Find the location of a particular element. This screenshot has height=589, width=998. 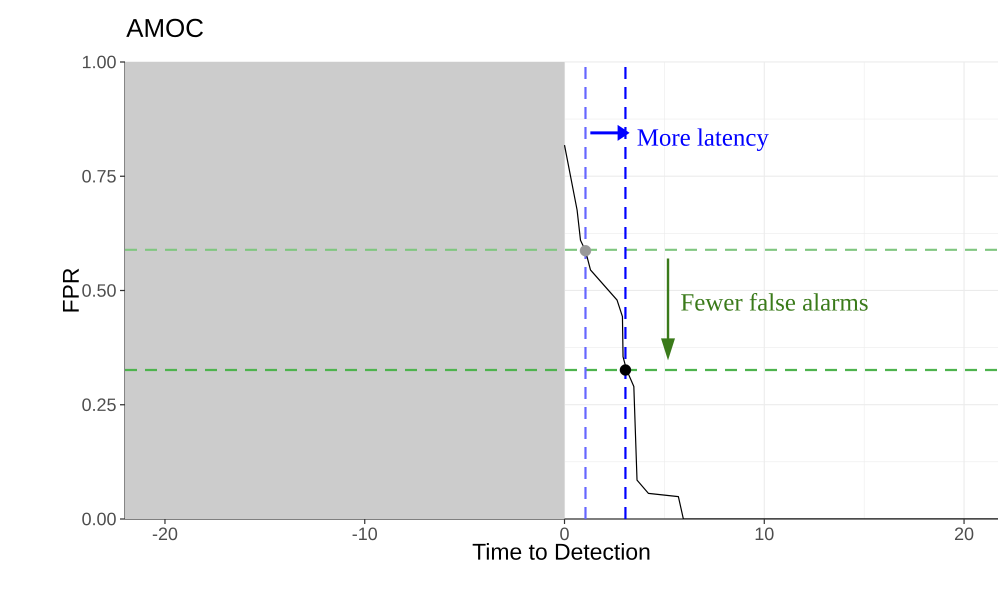

y-tick-label: 0.75 is located at coordinates (99, 176).